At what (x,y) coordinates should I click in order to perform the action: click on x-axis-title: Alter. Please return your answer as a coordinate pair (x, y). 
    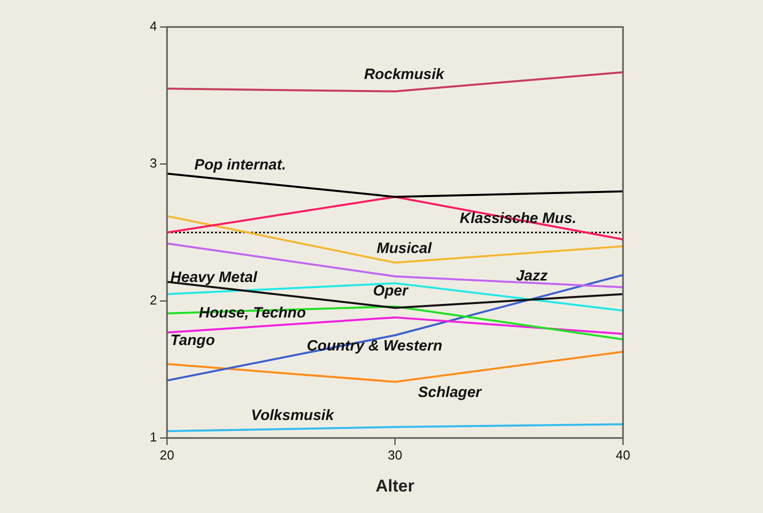
    Looking at the image, I should click on (395, 486).